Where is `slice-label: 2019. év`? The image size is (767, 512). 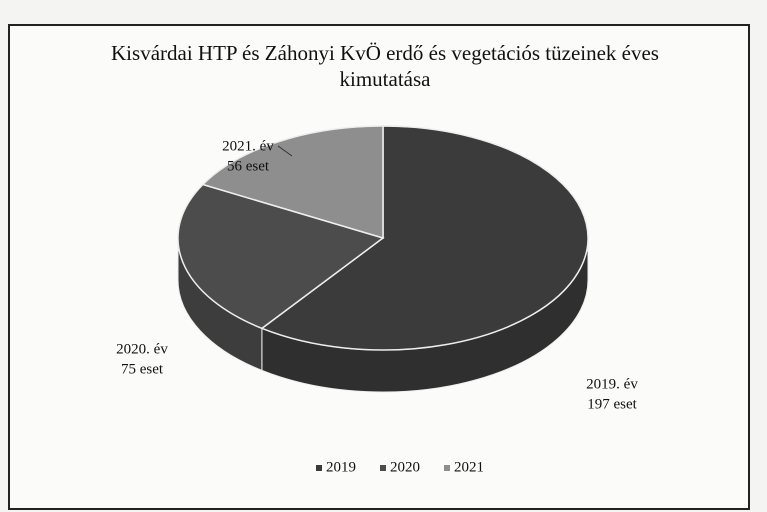
slice-label: 2019. év is located at coordinates (612, 384).